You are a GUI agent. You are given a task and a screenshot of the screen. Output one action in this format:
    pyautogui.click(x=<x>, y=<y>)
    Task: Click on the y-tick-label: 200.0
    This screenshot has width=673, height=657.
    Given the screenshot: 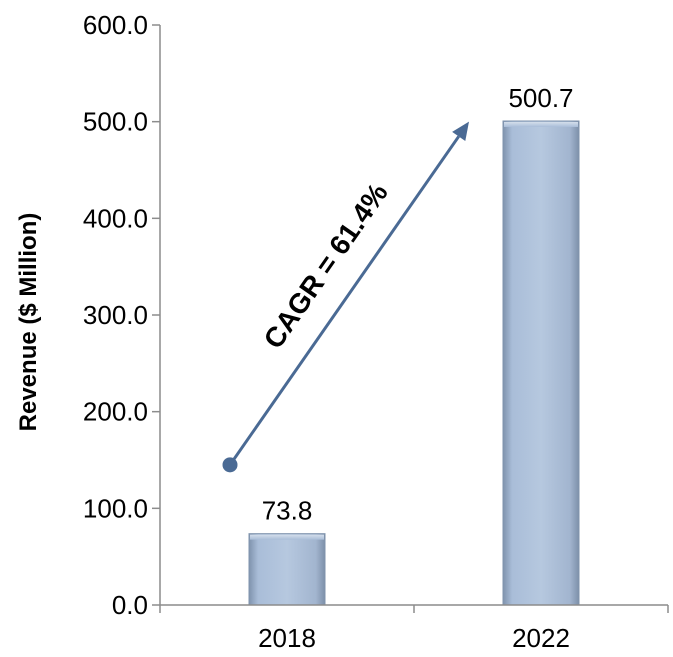 What is the action you would take?
    pyautogui.click(x=115, y=412)
    